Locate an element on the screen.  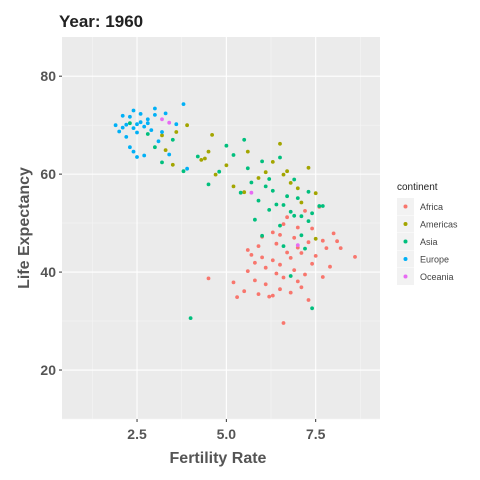
legend-title: continent is located at coordinates (417, 187).